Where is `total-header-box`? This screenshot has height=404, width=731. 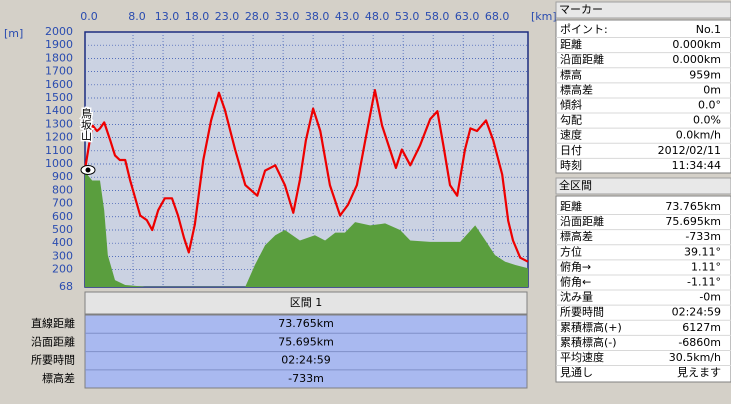
total-header-box is located at coordinates (643, 186).